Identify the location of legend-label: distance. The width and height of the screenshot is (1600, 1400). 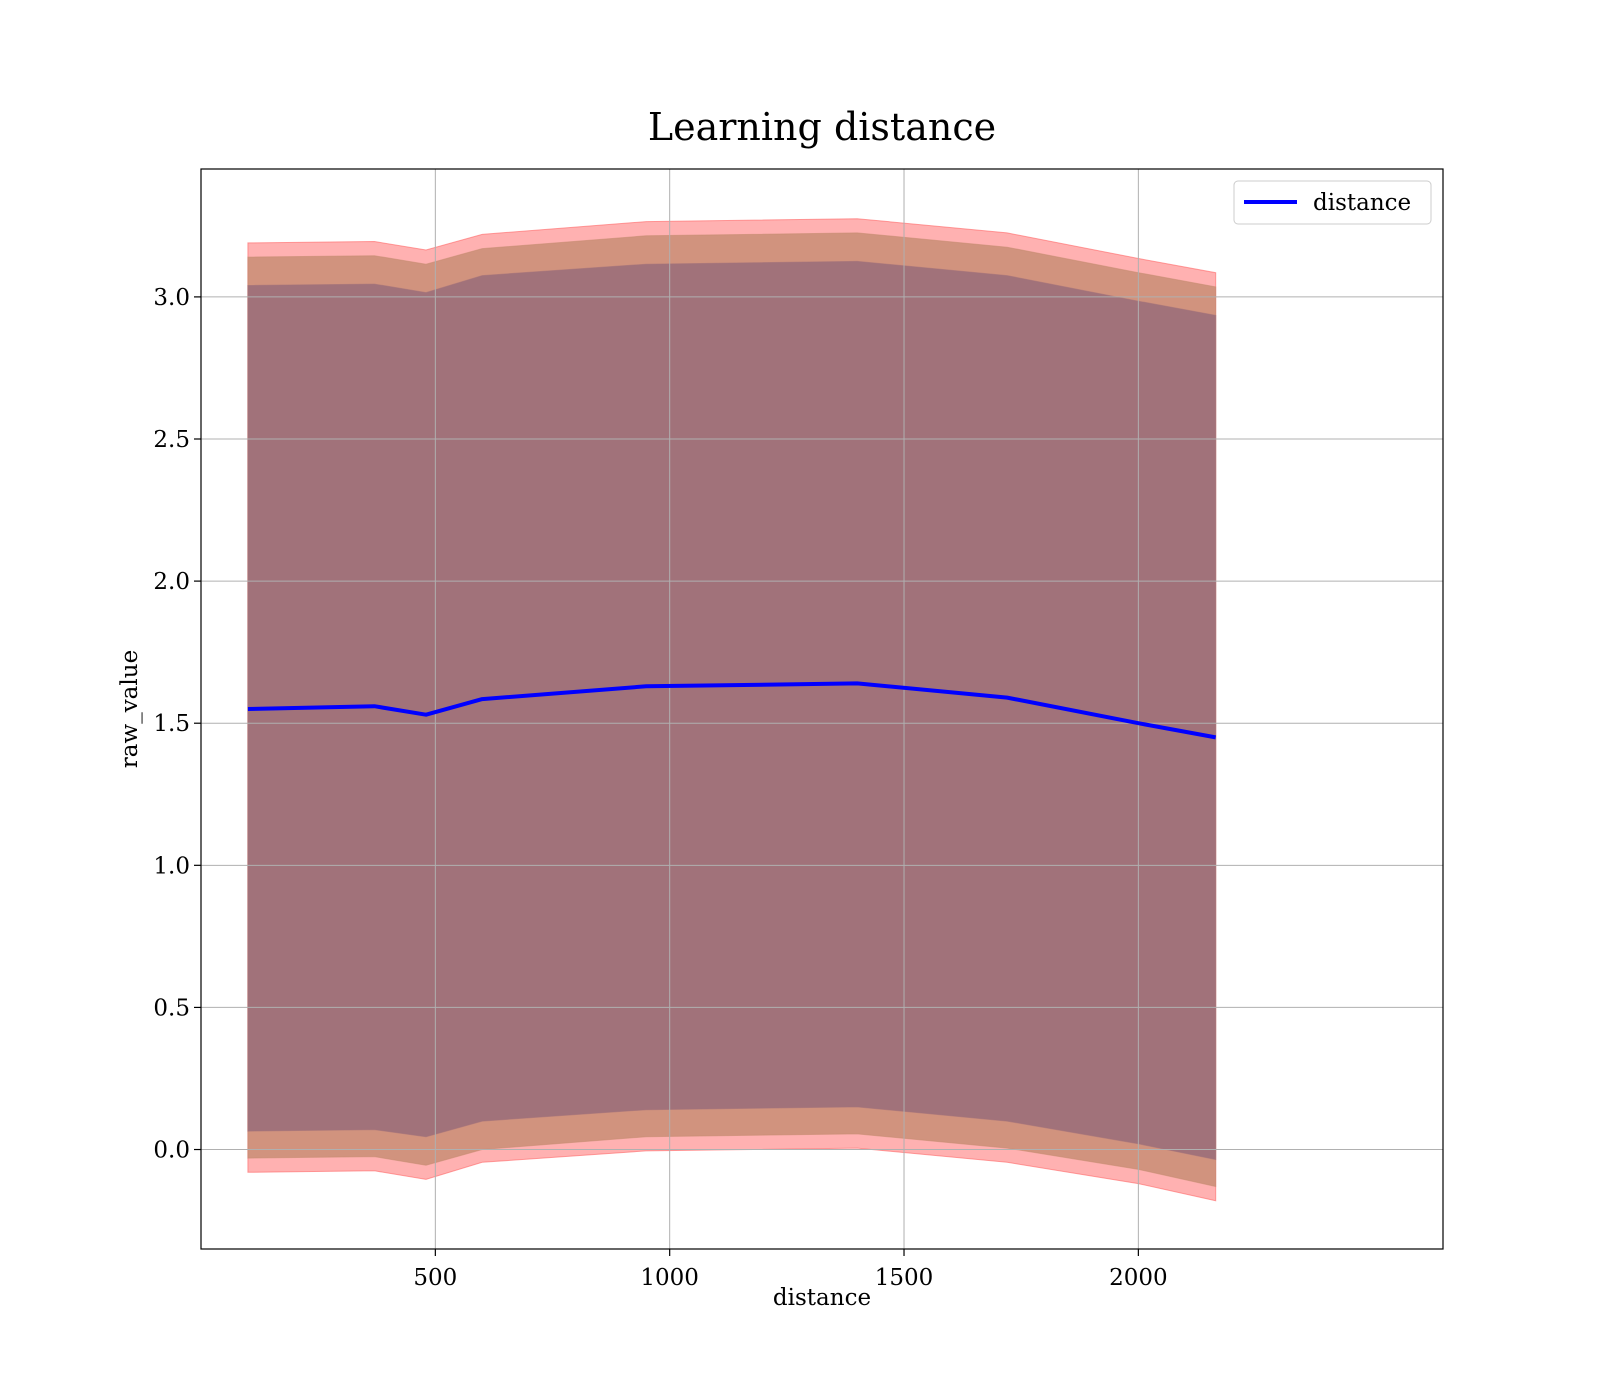
(1362, 203).